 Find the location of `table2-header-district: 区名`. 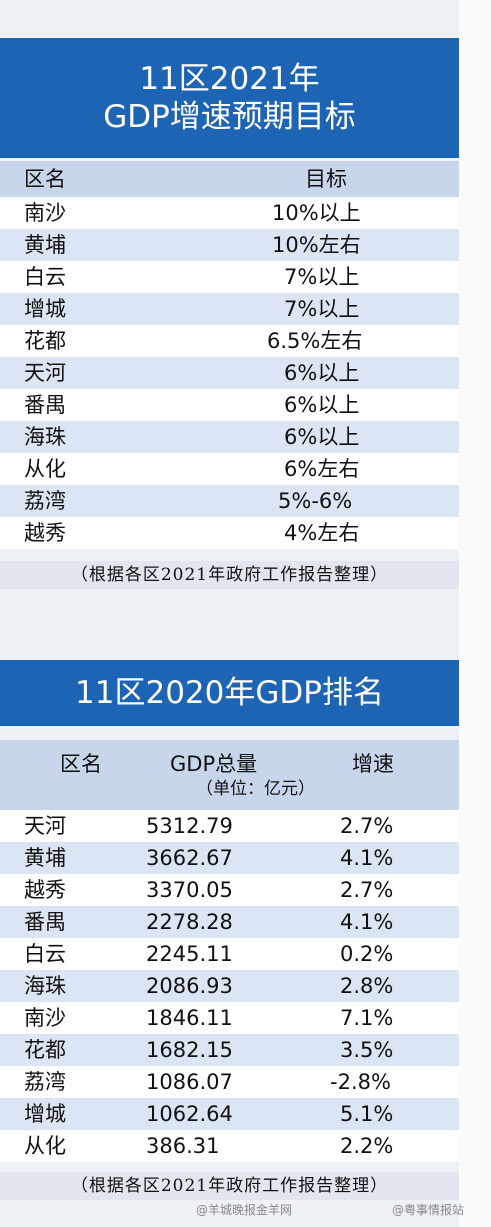

table2-header-district: 区名 is located at coordinates (81, 764).